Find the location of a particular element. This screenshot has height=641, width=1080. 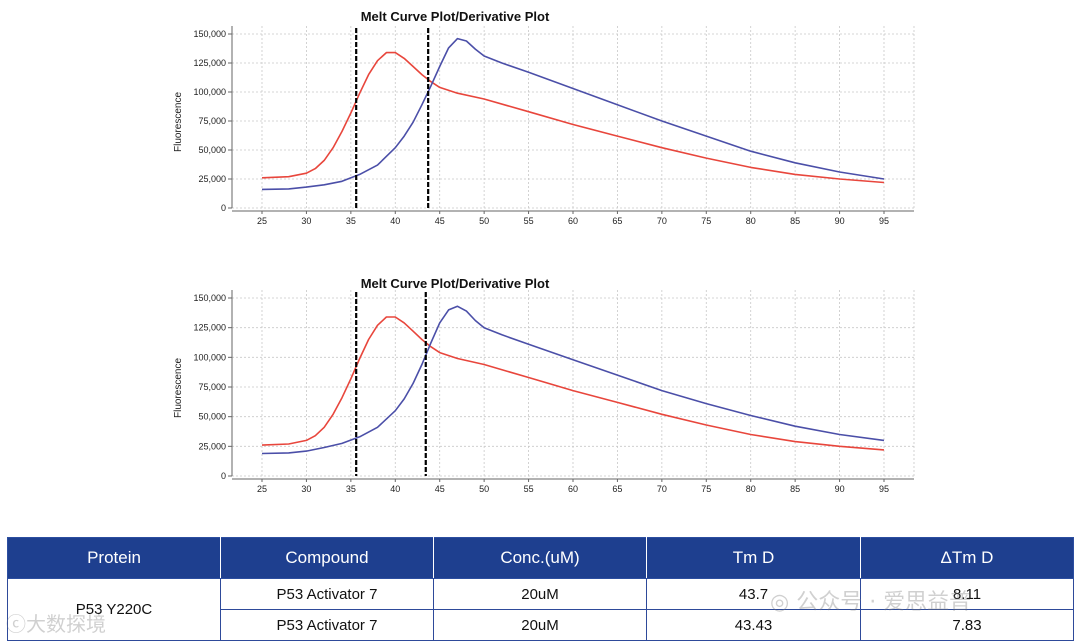

chart-2-ylabel: Fluorescence is located at coordinates (178, 388).